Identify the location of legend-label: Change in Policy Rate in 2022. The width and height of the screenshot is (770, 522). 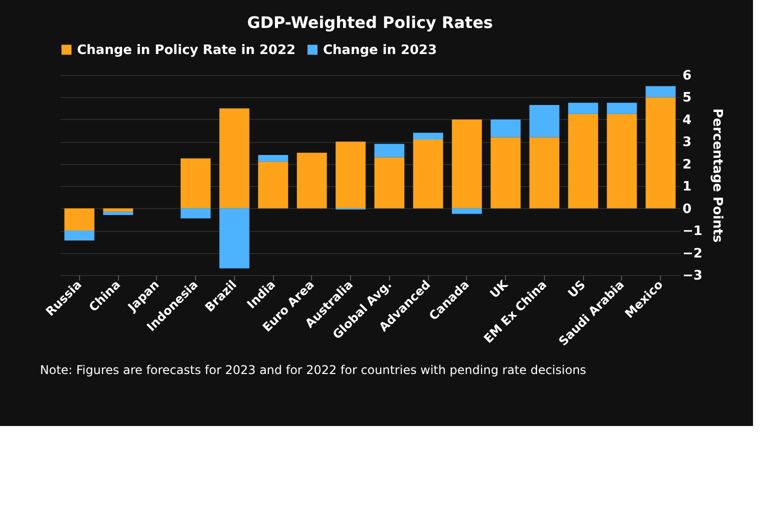
(186, 50).